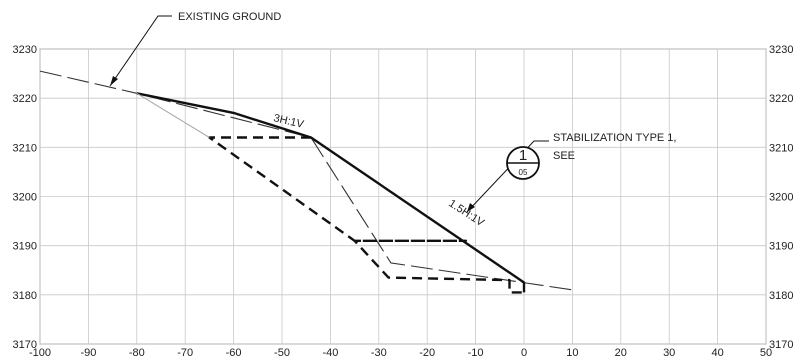 Image resolution: width=806 pixels, height=359 pixels. I want to click on y-tick-label-left: 3220, so click(25, 99).